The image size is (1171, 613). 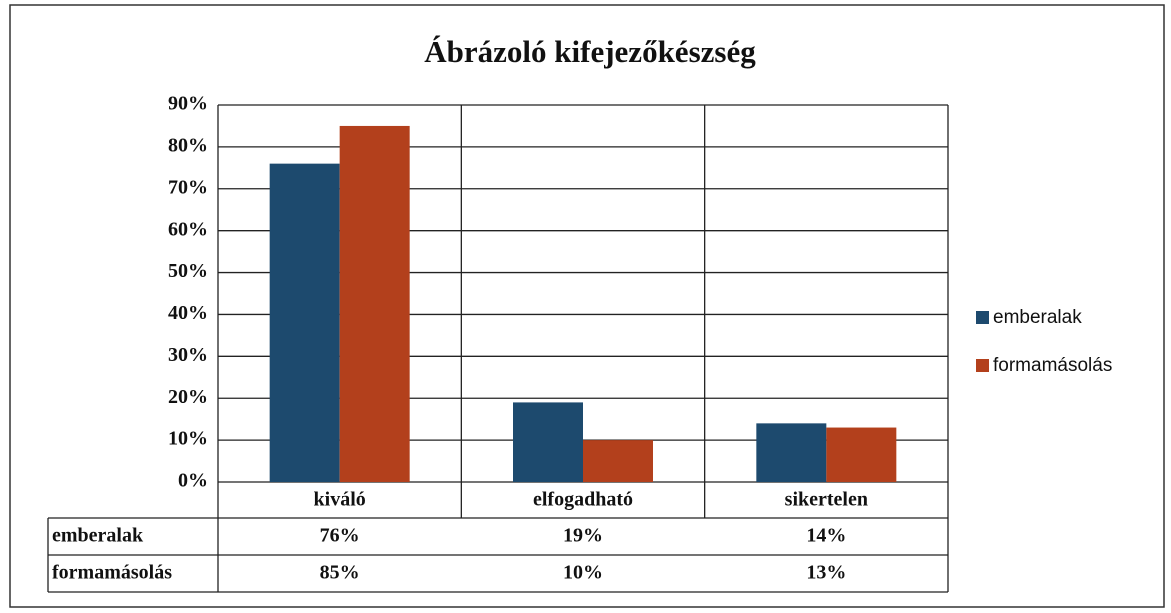 What do you see at coordinates (340, 536) in the screenshot?
I see `table-value: 76%` at bounding box center [340, 536].